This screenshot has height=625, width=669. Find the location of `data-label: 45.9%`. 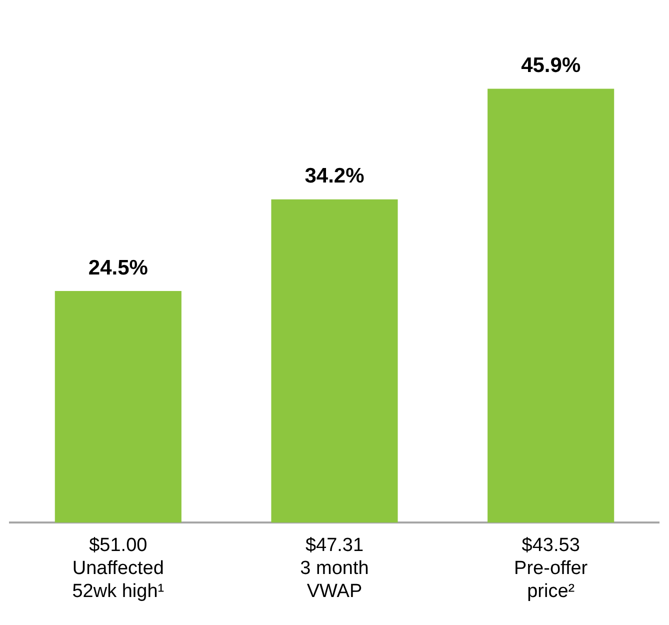

data-label: 45.9% is located at coordinates (551, 66).